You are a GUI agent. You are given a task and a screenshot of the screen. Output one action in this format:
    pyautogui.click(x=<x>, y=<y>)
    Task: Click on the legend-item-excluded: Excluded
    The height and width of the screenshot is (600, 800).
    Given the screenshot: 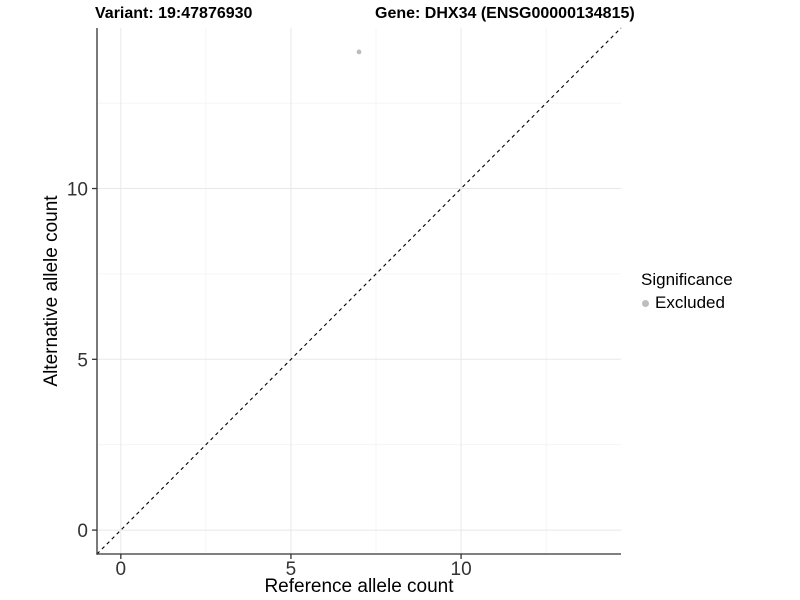 What is the action you would take?
    pyautogui.click(x=687, y=303)
    